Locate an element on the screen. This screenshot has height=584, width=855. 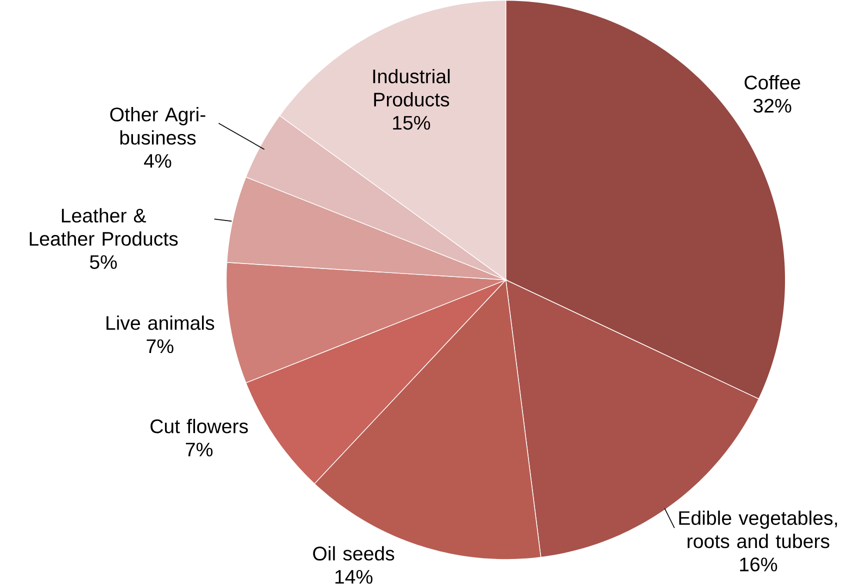
slice-label: Edible vegetables, roots and tubers is located at coordinates (758, 529).